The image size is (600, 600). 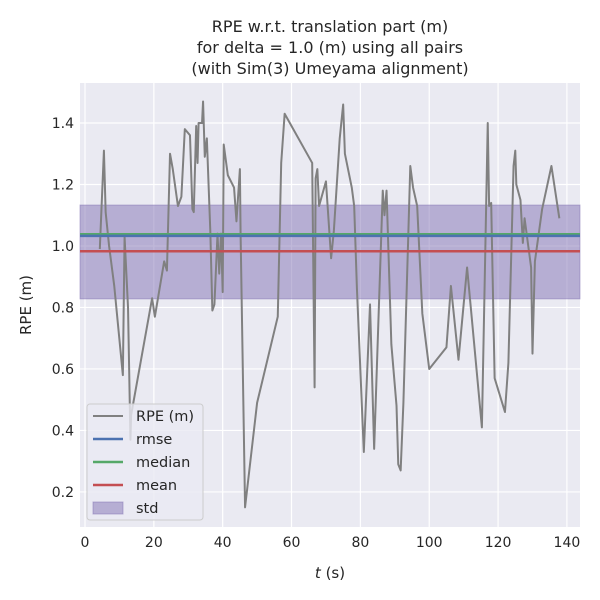 What do you see at coordinates (360, 543) in the screenshot?
I see `x-tick-label: 80` at bounding box center [360, 543].